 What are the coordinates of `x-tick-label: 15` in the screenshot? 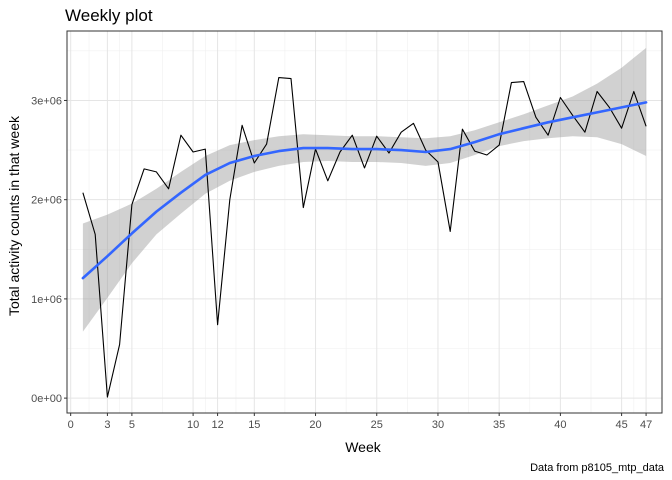 It's located at (254, 425).